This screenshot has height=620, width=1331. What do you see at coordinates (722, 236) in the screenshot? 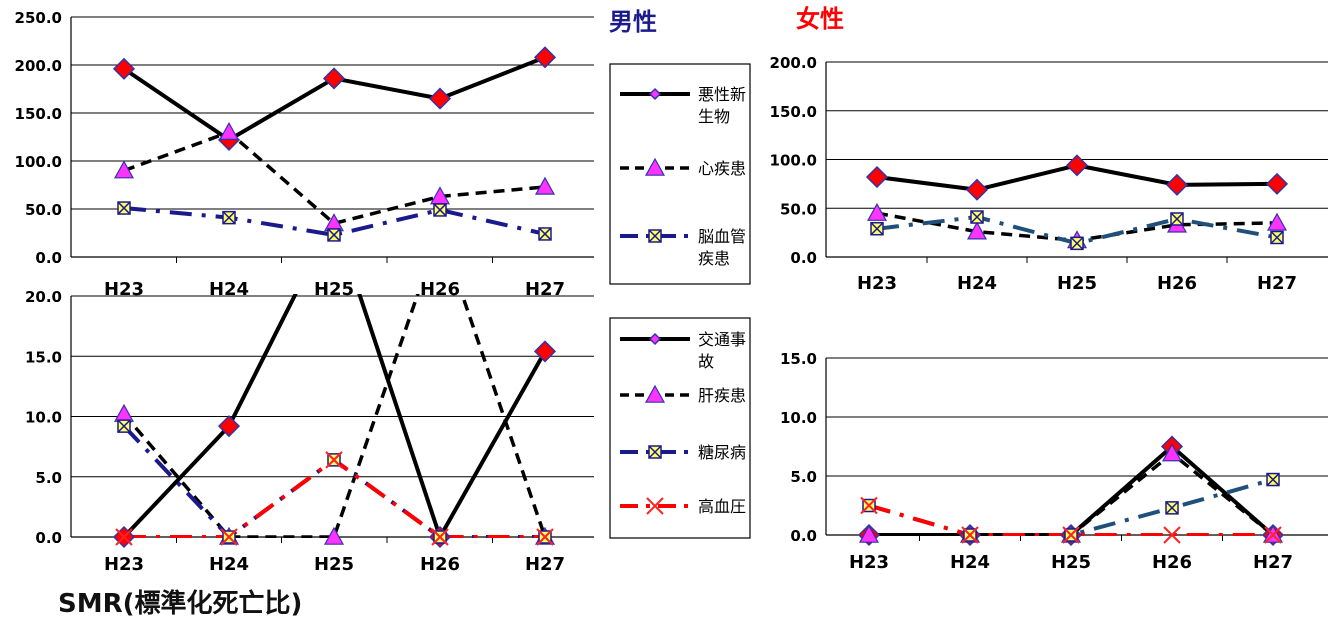
I see `legend-label: 脳血管` at bounding box center [722, 236].